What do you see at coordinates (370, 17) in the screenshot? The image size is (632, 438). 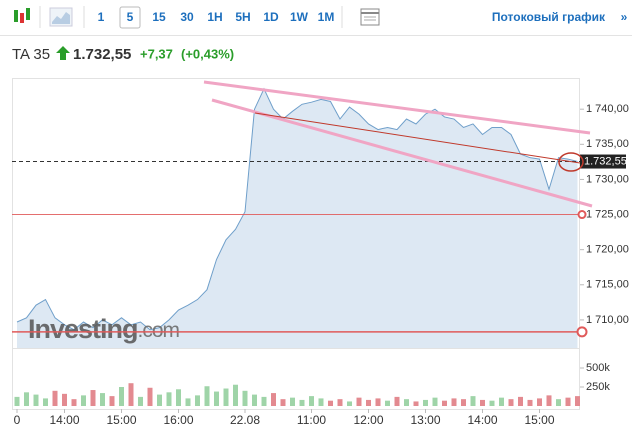 I see `settings-icon` at bounding box center [370, 17].